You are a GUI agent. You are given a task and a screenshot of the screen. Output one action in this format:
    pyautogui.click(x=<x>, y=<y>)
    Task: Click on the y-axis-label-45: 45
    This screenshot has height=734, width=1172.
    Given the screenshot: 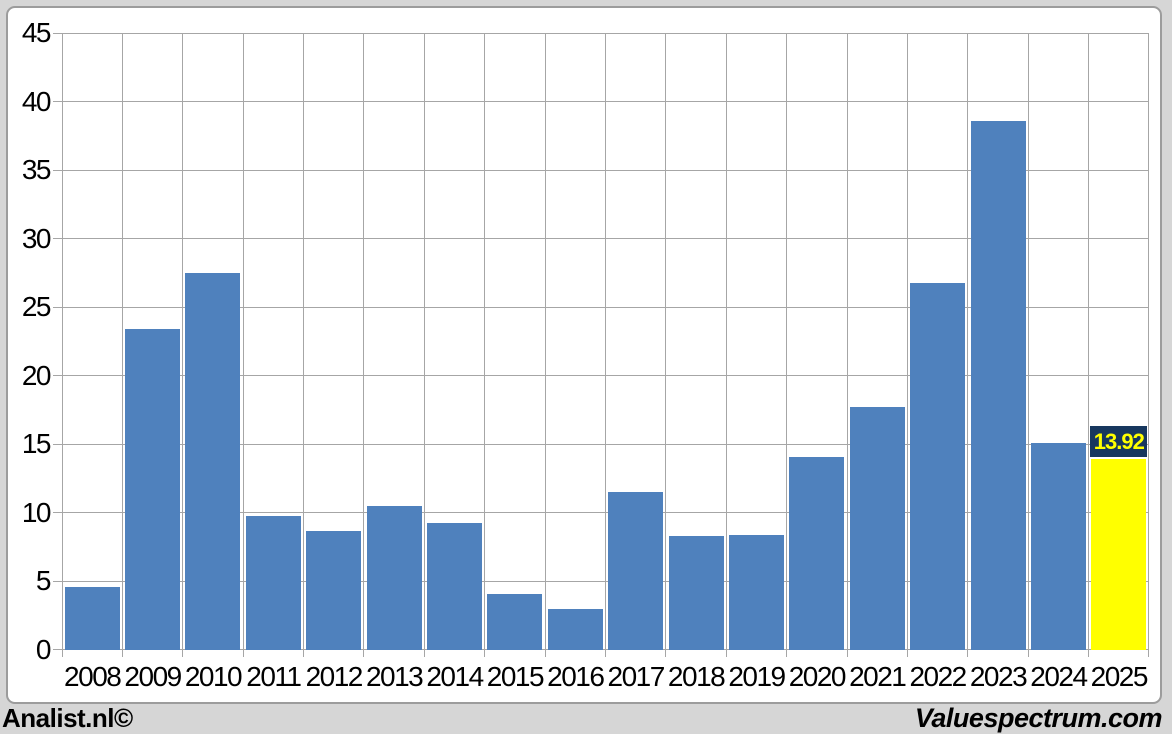 What is the action you would take?
    pyautogui.click(x=36, y=32)
    